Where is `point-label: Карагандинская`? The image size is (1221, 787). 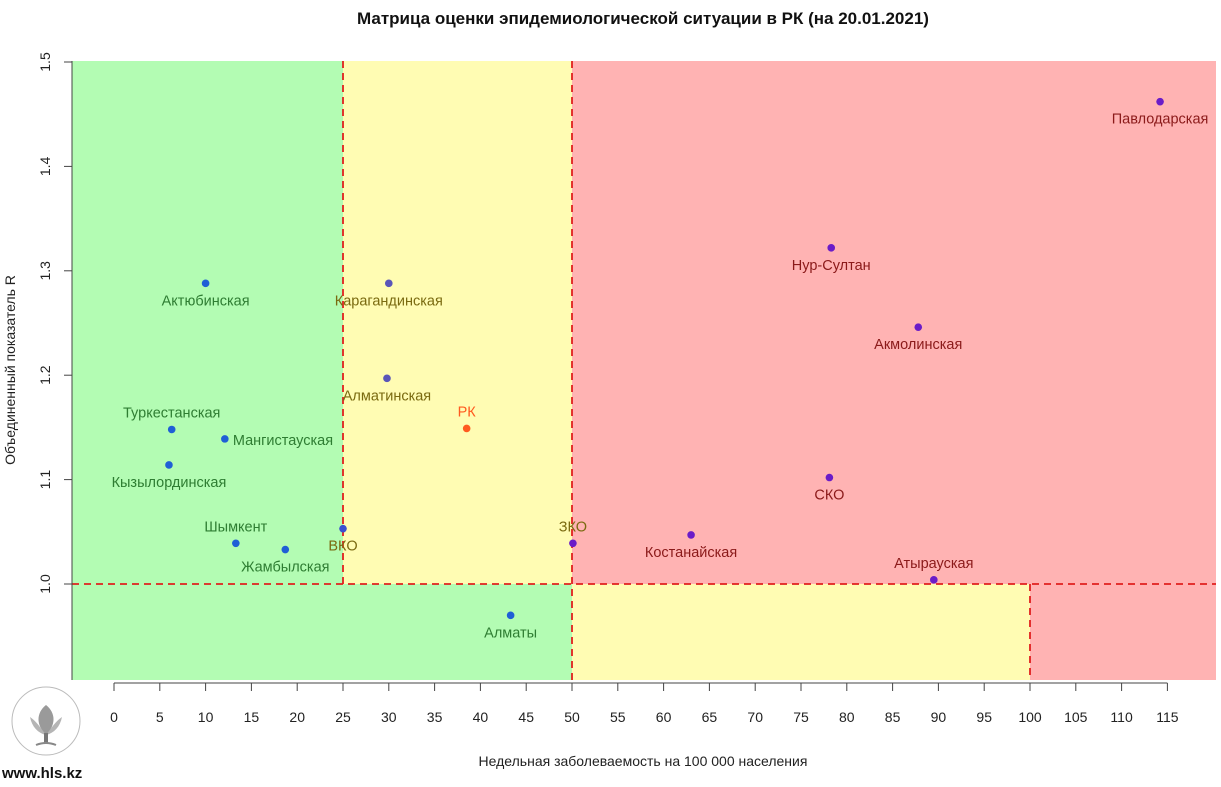 point-label: Карагандинская is located at coordinates (389, 301).